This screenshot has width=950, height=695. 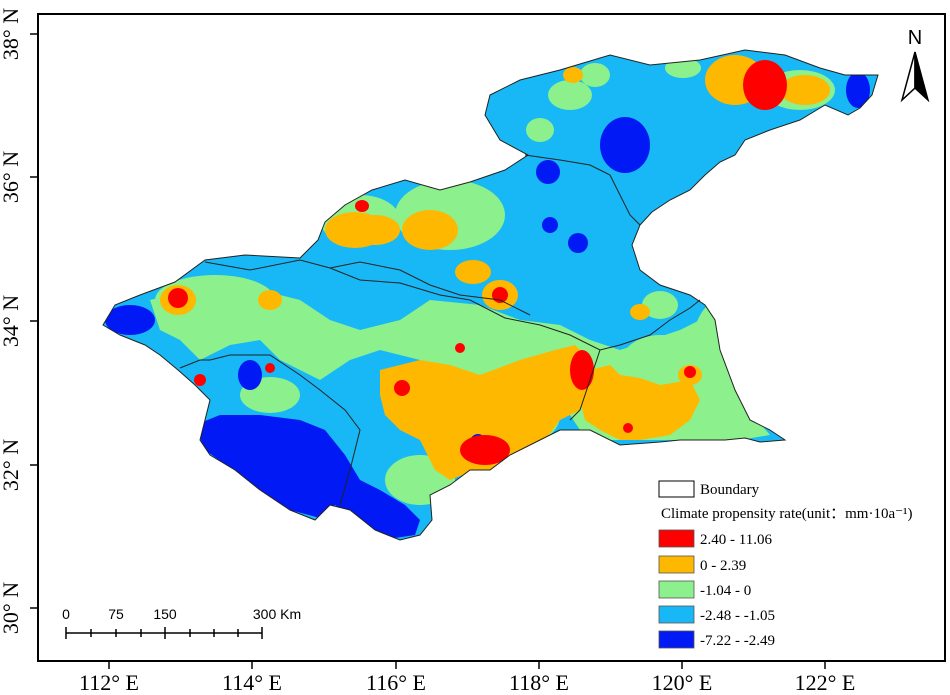 I want to click on scale-label-75: 75, so click(x=116, y=614).